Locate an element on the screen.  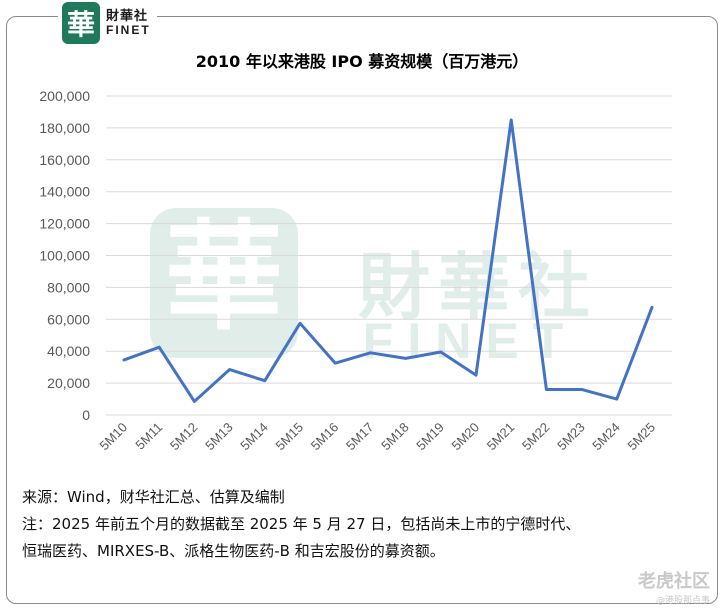
brand-watermark: 老虎社区 @港股那点事 is located at coordinates (674, 586).